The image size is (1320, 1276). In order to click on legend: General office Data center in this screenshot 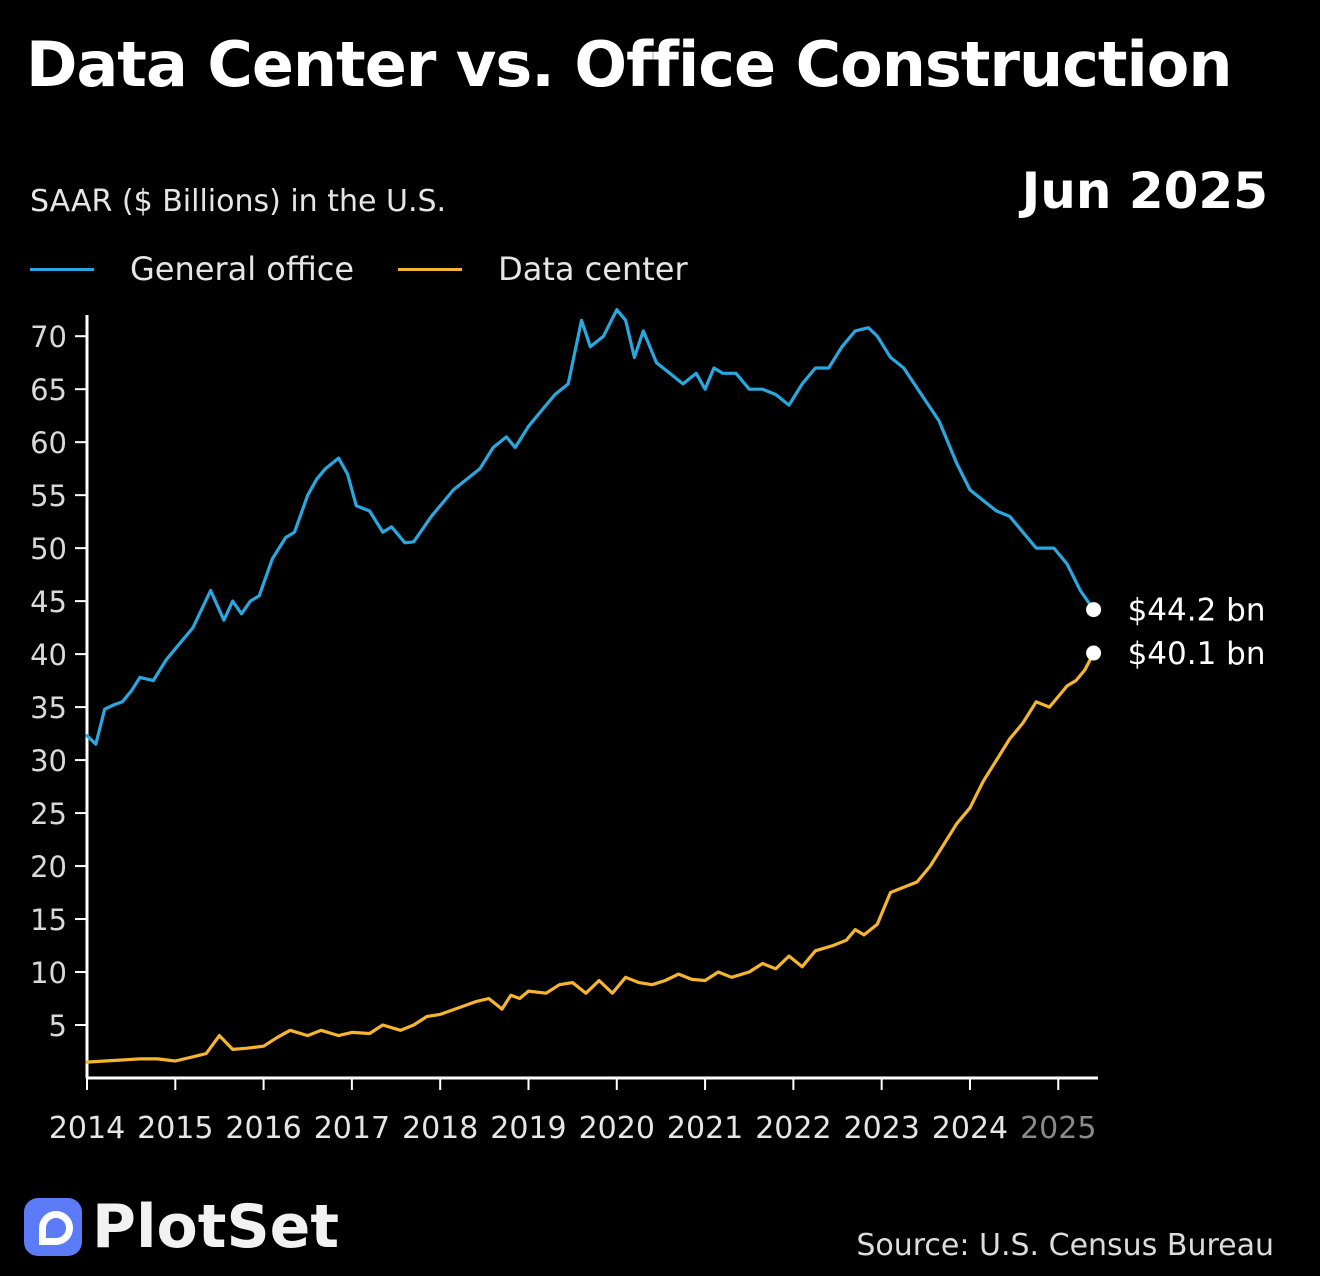, I will do `click(381, 269)`.